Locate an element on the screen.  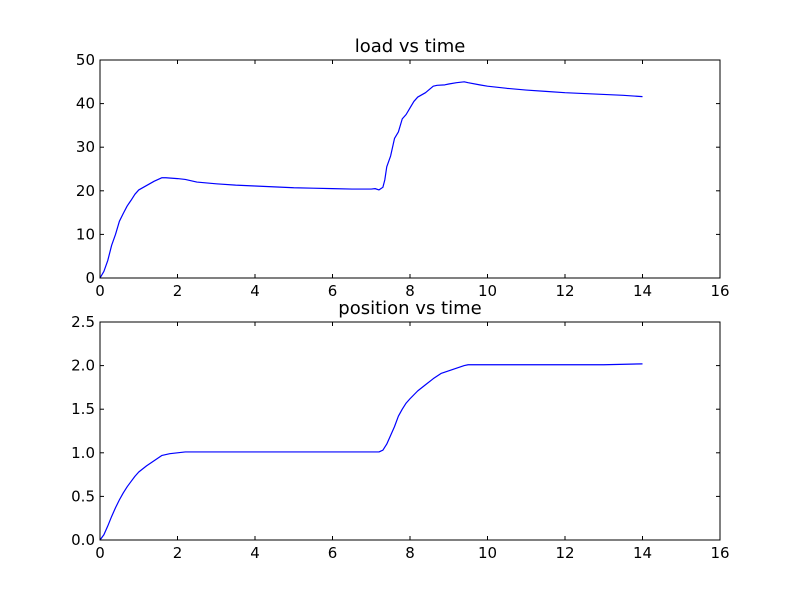
y-tick-label: 20 is located at coordinates (85, 191).